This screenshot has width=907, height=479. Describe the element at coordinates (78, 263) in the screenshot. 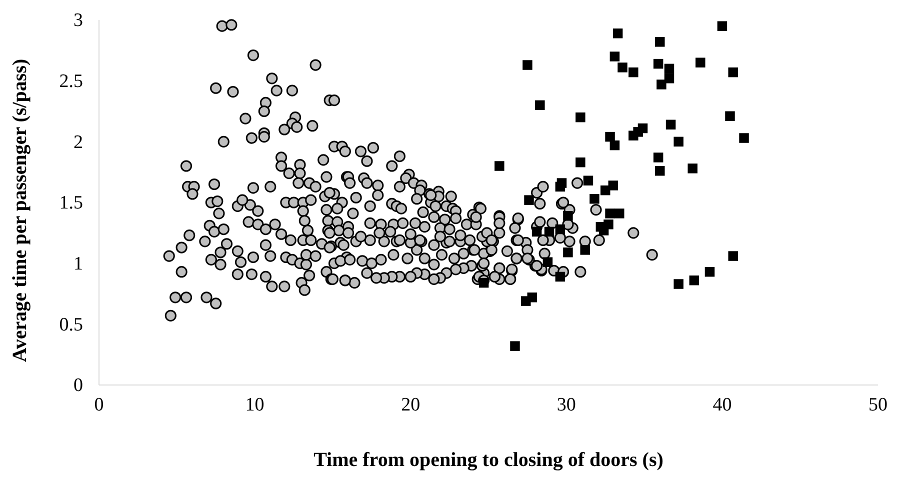

I see `y-tick-label: 1` at that location.